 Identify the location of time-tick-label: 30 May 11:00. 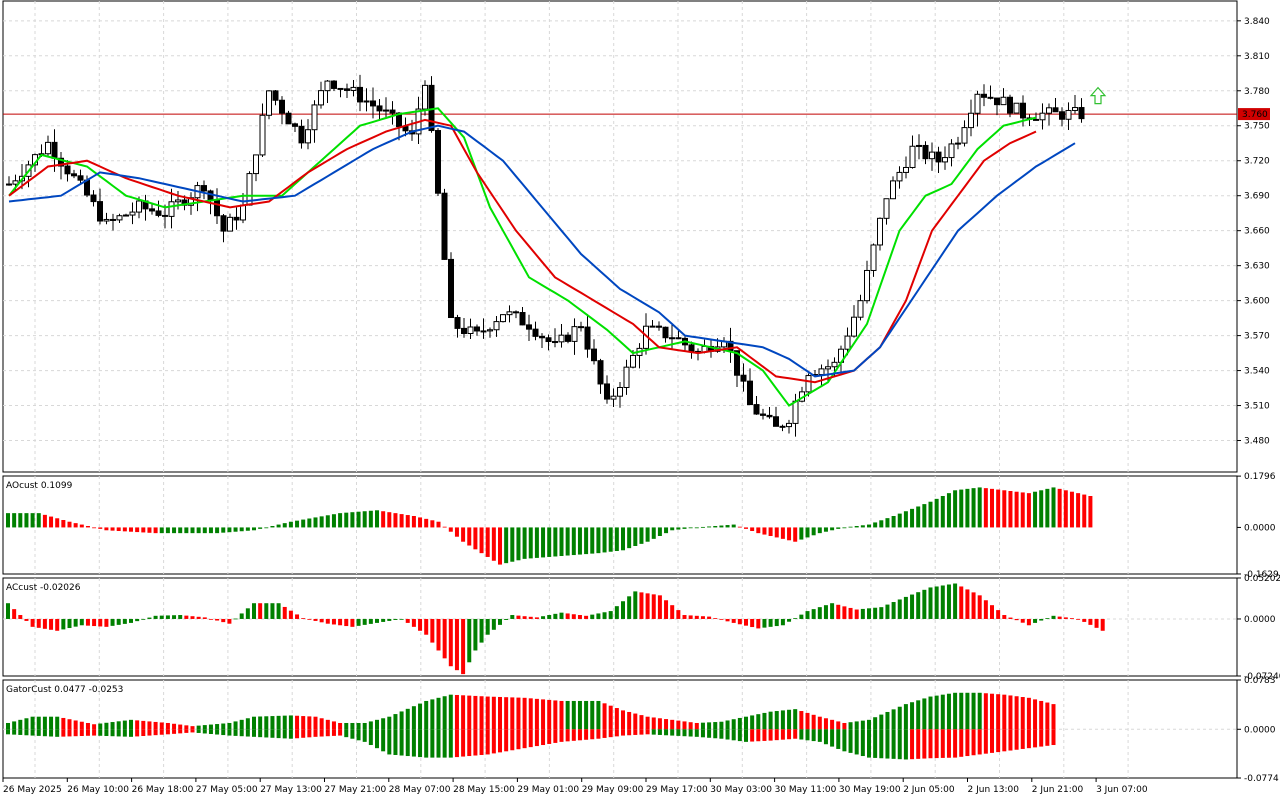
(806, 790).